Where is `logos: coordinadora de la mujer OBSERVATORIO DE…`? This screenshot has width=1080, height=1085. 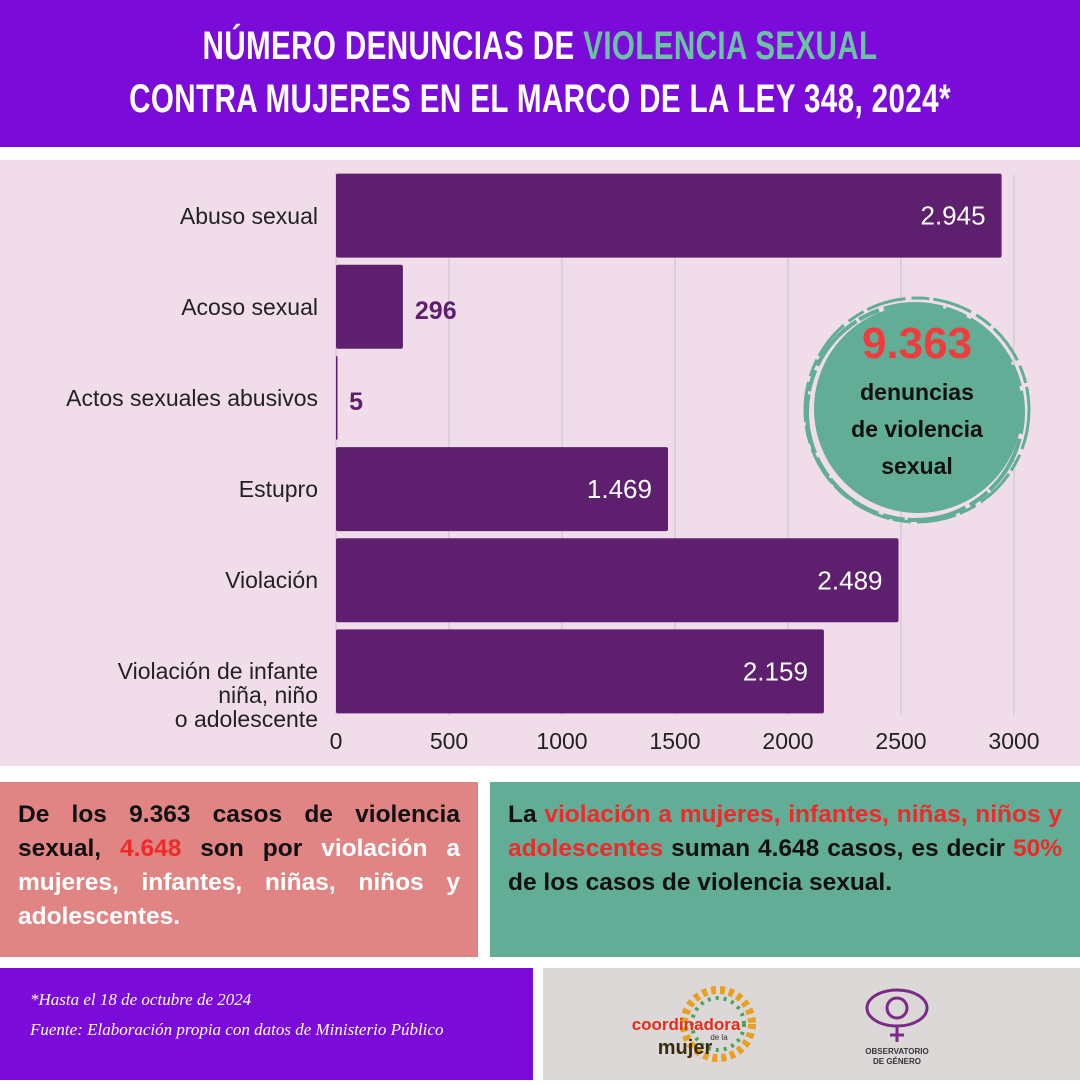 logos: coordinadora de la mujer OBSERVATORIO DE… is located at coordinates (780, 1026).